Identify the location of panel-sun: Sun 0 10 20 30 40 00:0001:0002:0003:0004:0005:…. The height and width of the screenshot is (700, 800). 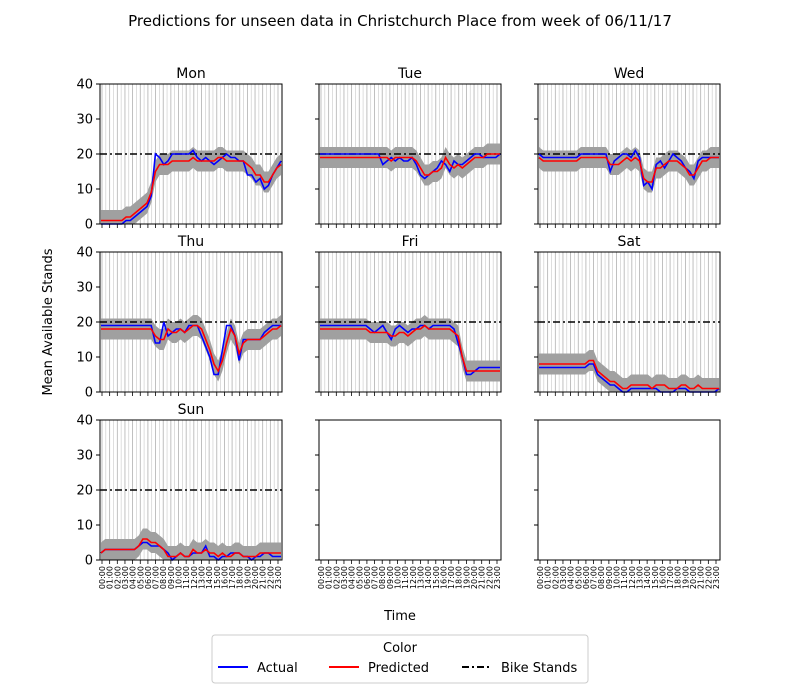
(179, 495).